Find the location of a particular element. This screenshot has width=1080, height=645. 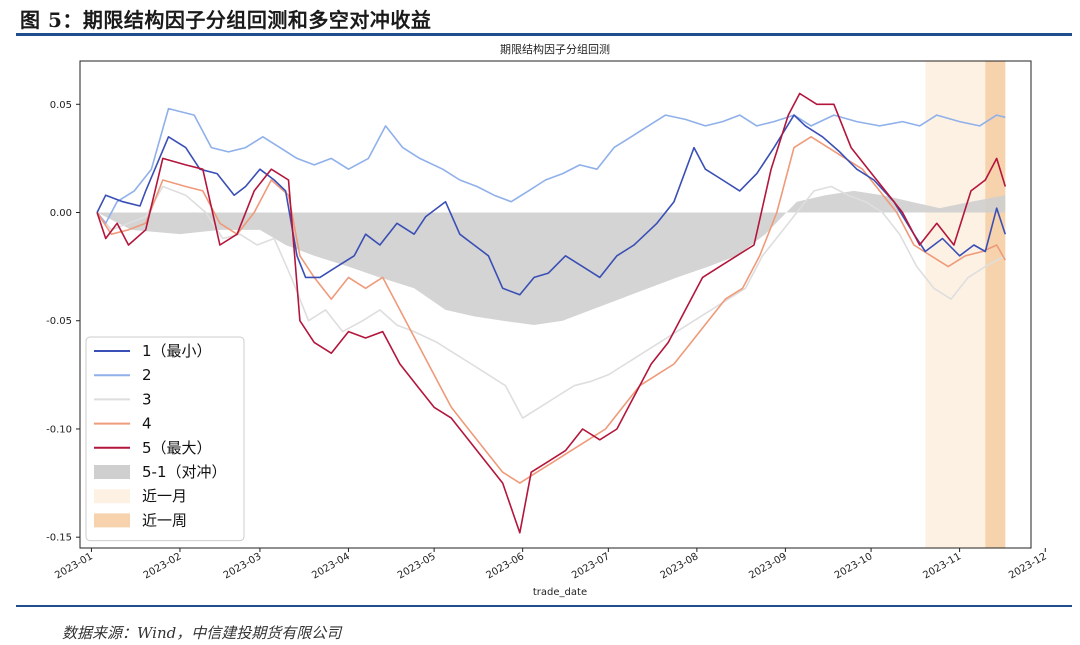

x-tick-label-6: 2023-07 is located at coordinates (591, 566).